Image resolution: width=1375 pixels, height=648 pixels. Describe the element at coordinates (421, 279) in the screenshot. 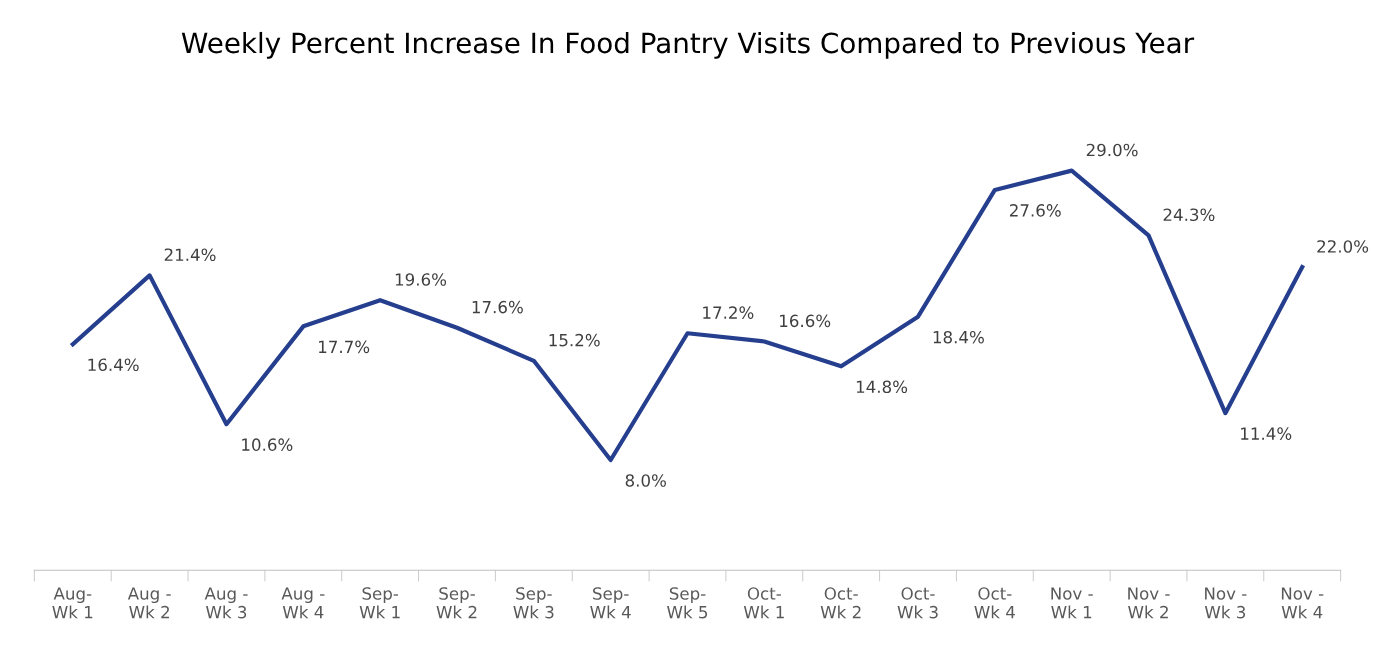

I see `data-label: 19.6%` at that location.